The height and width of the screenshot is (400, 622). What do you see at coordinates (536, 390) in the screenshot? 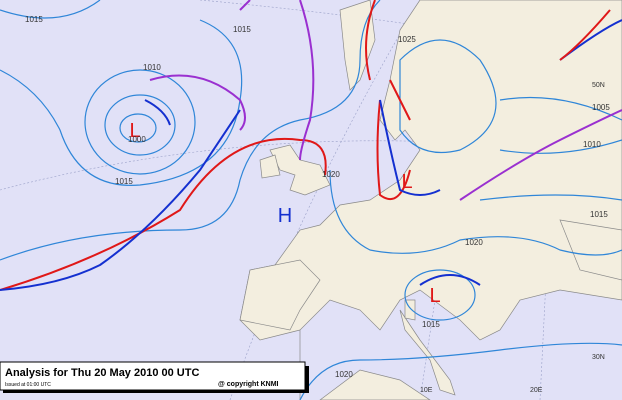
I see `longitude-label: 20E` at bounding box center [536, 390].